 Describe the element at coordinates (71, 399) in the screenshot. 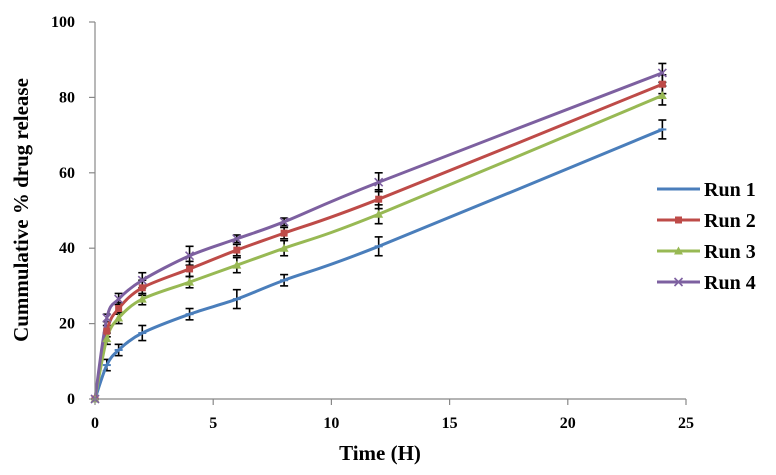

I see `y-tick-label: 0` at that location.